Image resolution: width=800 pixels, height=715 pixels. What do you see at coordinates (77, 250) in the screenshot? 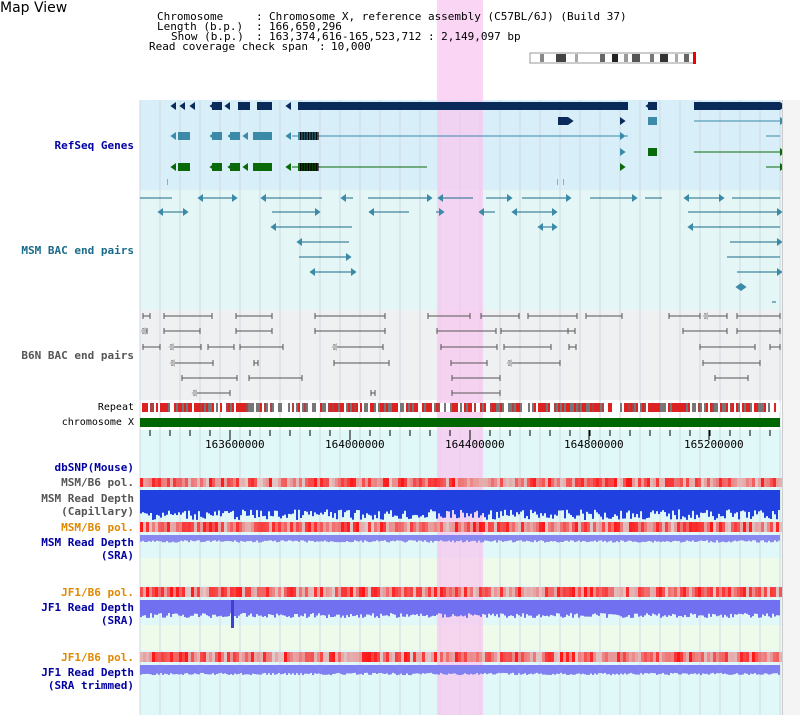
I see `track-label-msm-bac-end-pairs: MSM BAC end pairs` at bounding box center [77, 250].